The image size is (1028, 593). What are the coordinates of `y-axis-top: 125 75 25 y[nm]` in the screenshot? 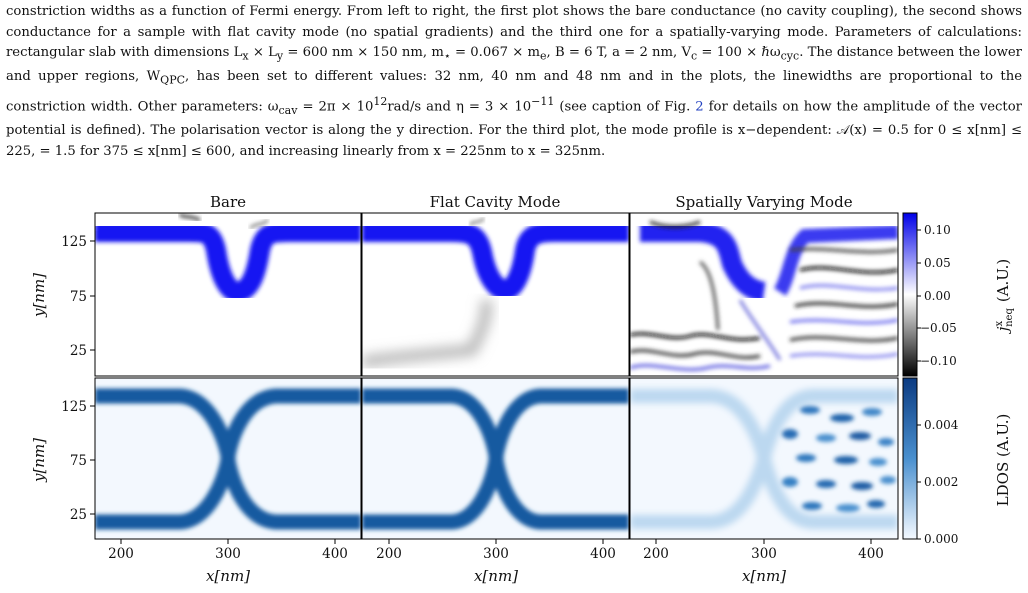 It's located at (62, 296).